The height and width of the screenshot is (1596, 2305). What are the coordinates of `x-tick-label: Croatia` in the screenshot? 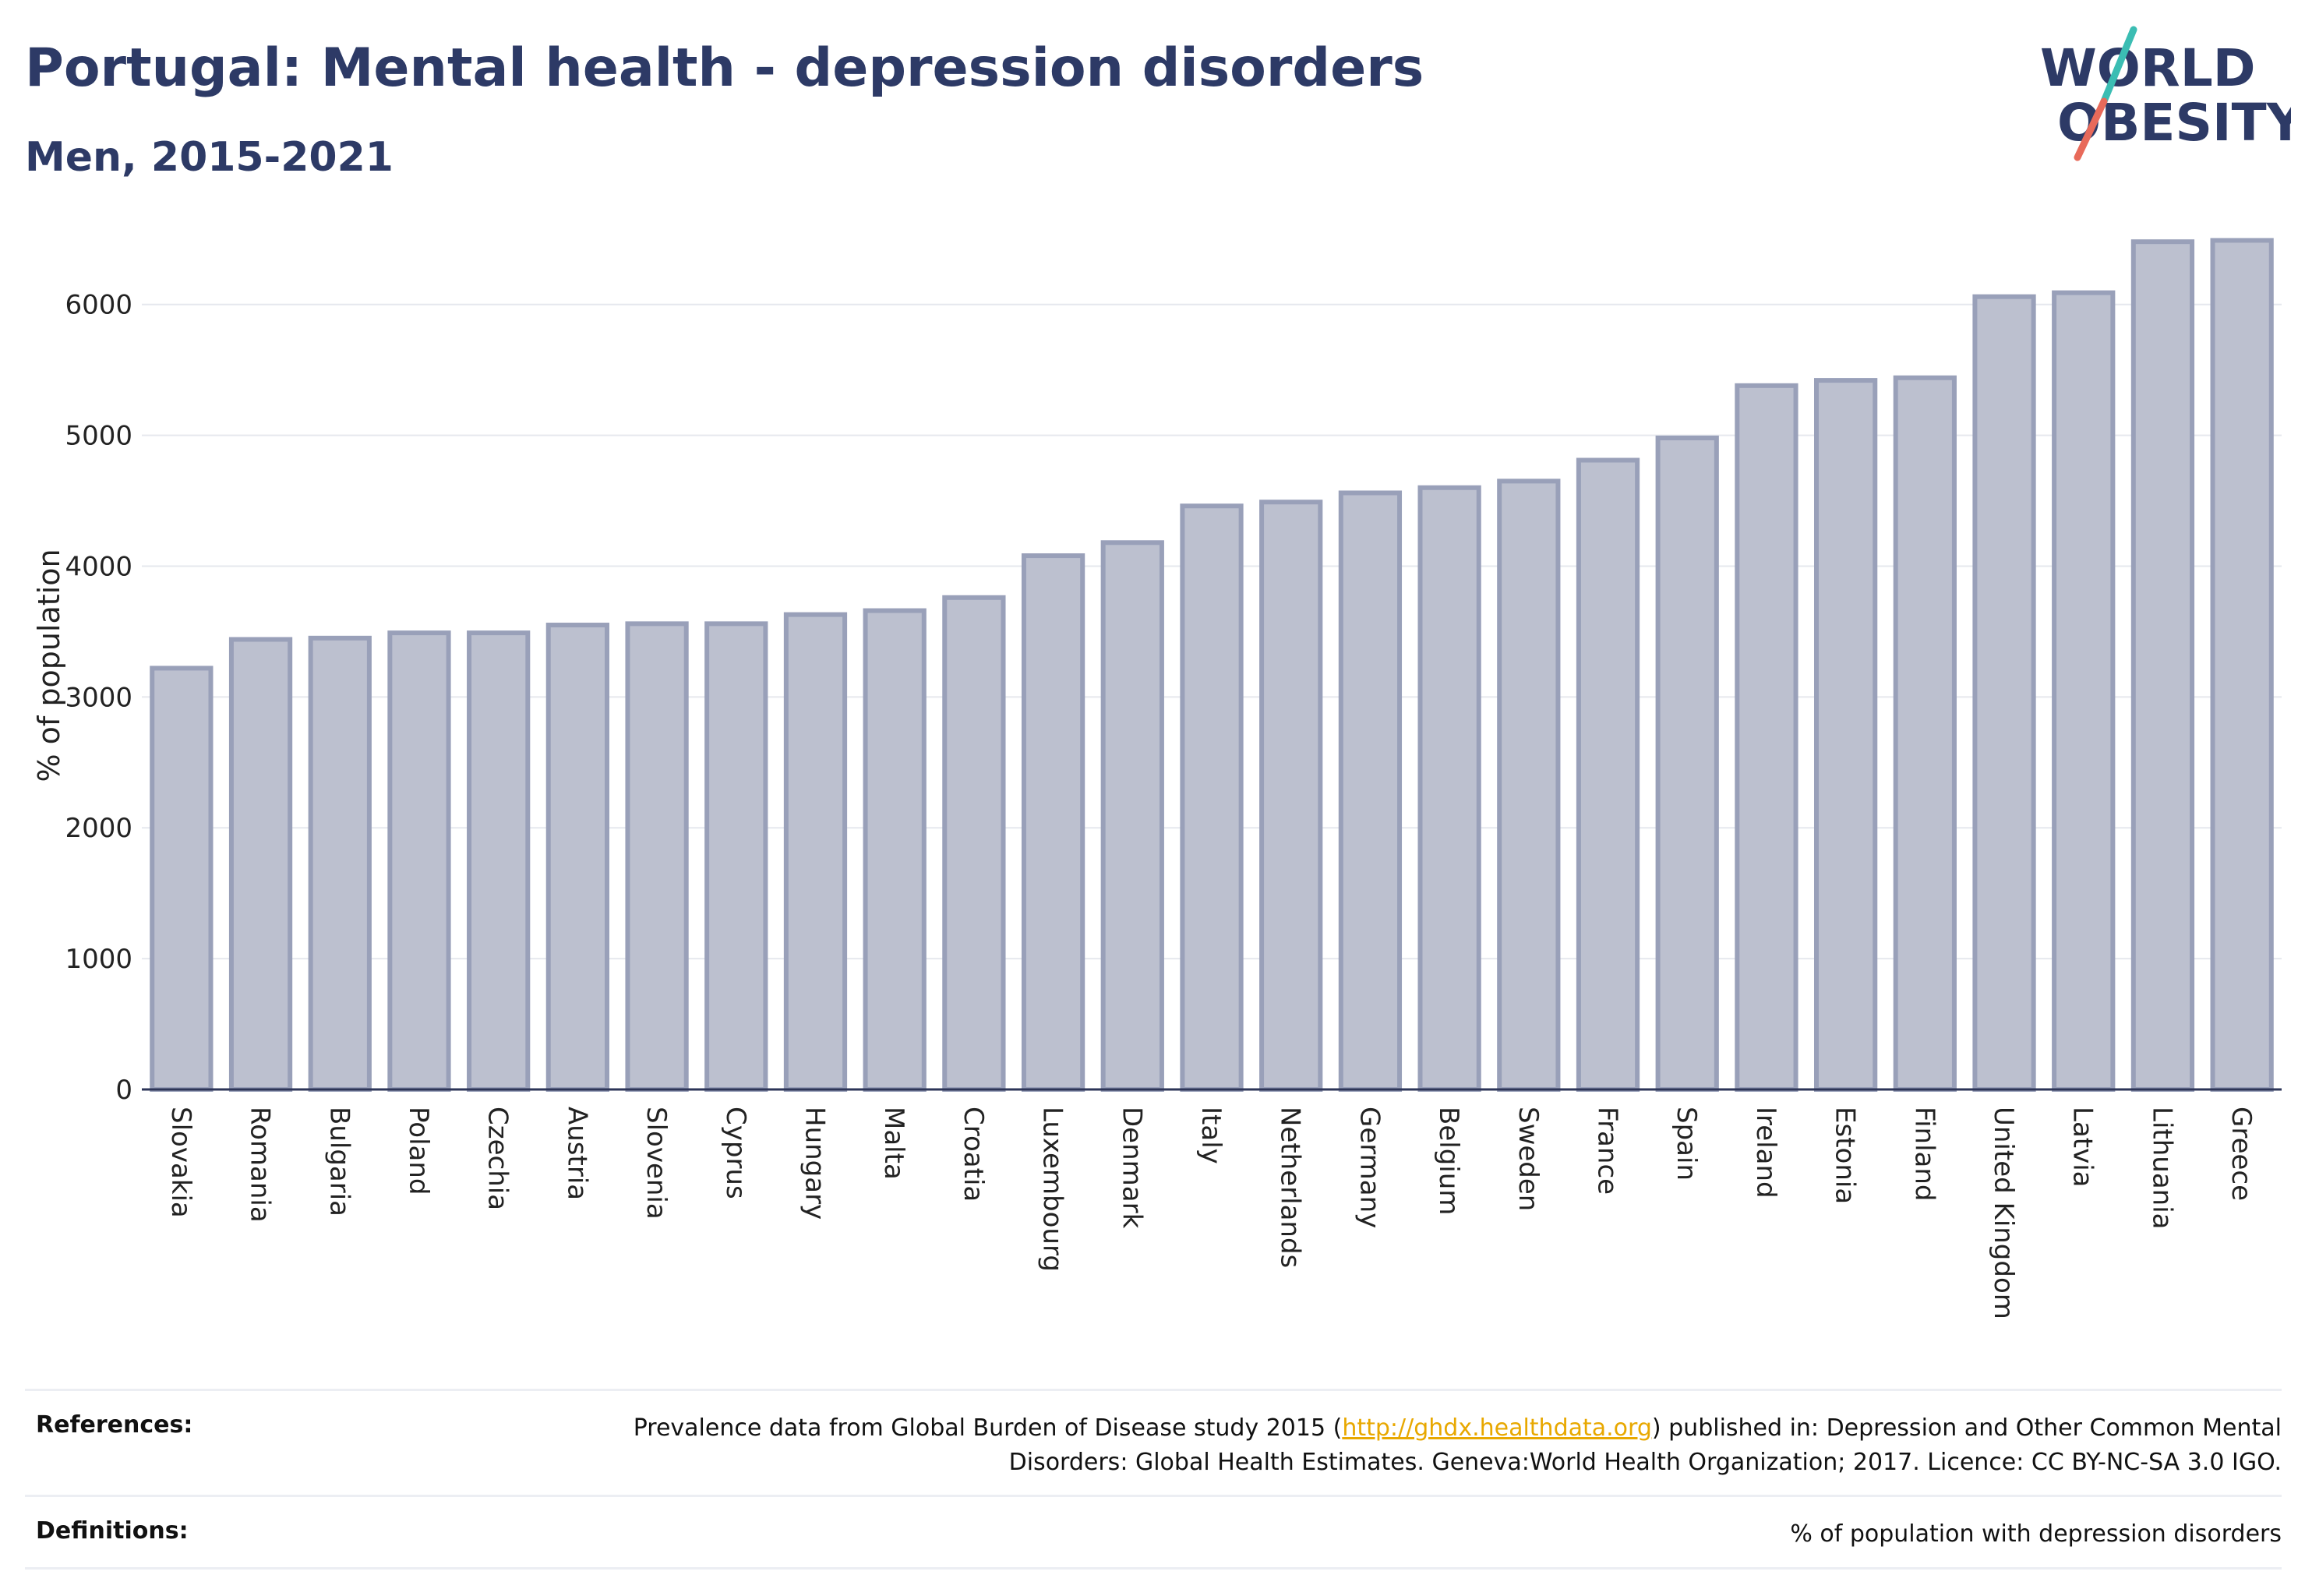 It's located at (973, 1154).